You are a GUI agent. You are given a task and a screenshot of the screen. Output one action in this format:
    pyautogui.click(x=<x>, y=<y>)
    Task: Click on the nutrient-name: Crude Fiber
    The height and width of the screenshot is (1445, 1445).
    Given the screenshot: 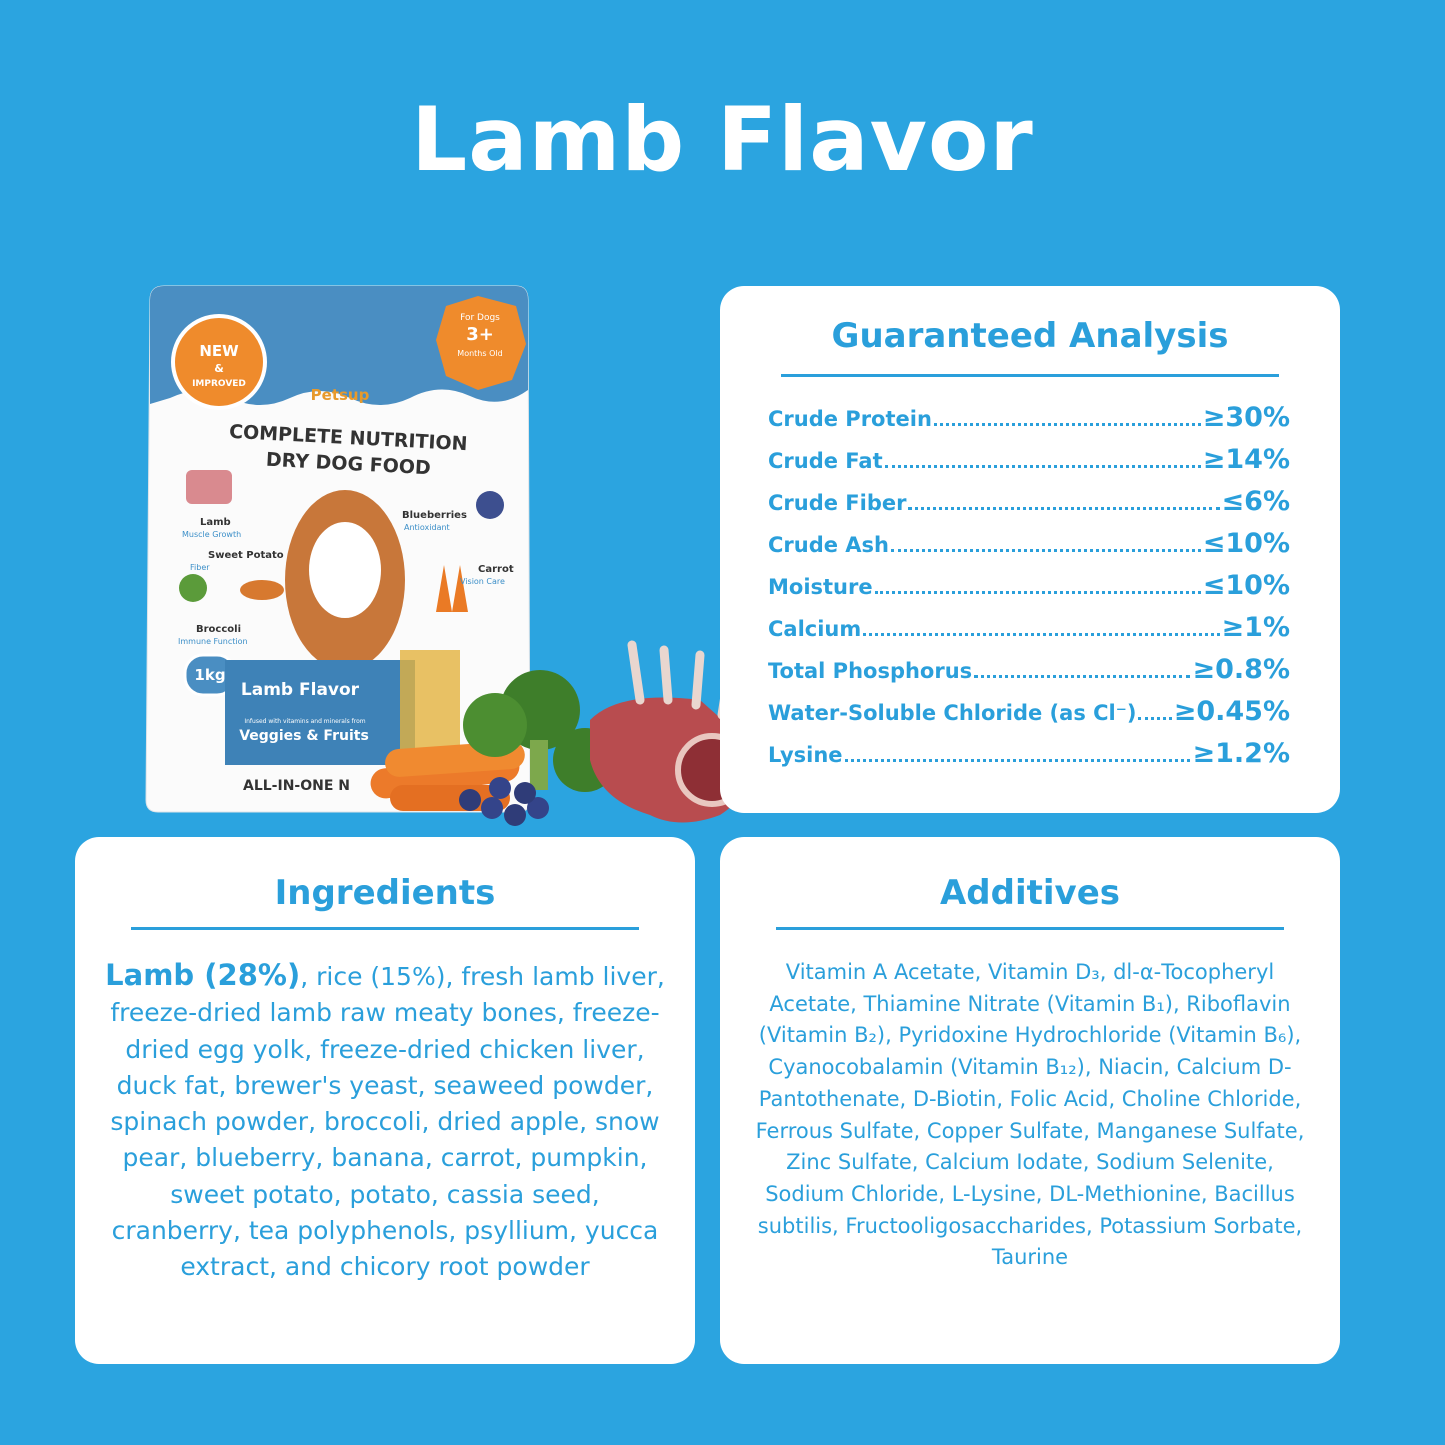 What is the action you would take?
    pyautogui.click(x=837, y=503)
    